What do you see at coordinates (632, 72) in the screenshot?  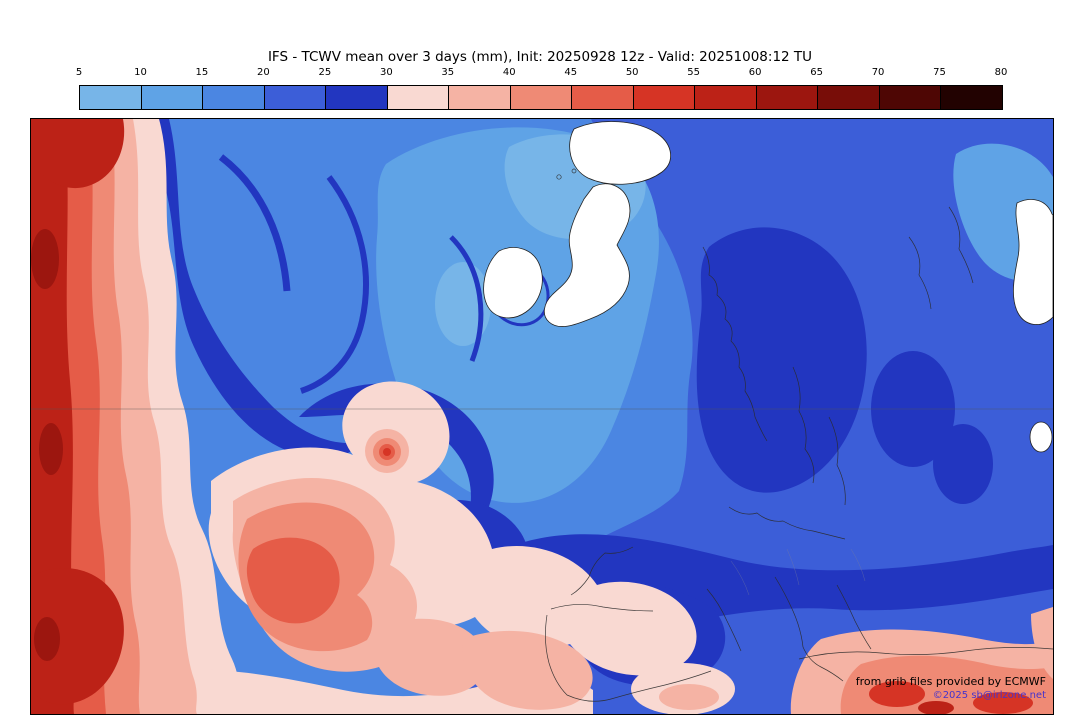 I see `colorbar-tick-50: 50` at bounding box center [632, 72].